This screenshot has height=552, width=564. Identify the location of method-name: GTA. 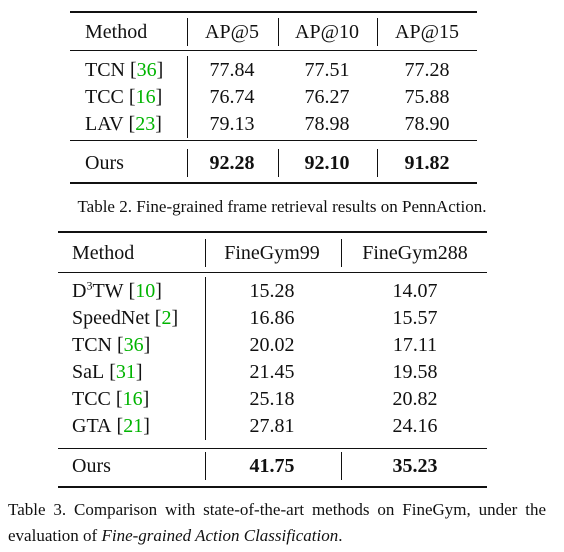
(92, 426).